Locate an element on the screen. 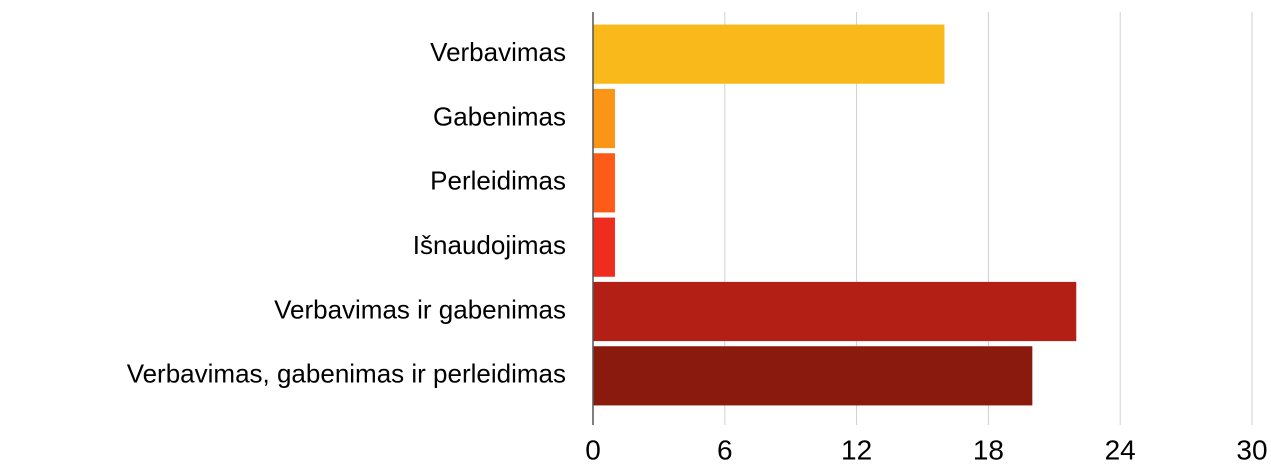 This screenshot has width=1271, height=465. x-tick-label: 18 is located at coordinates (988, 449).